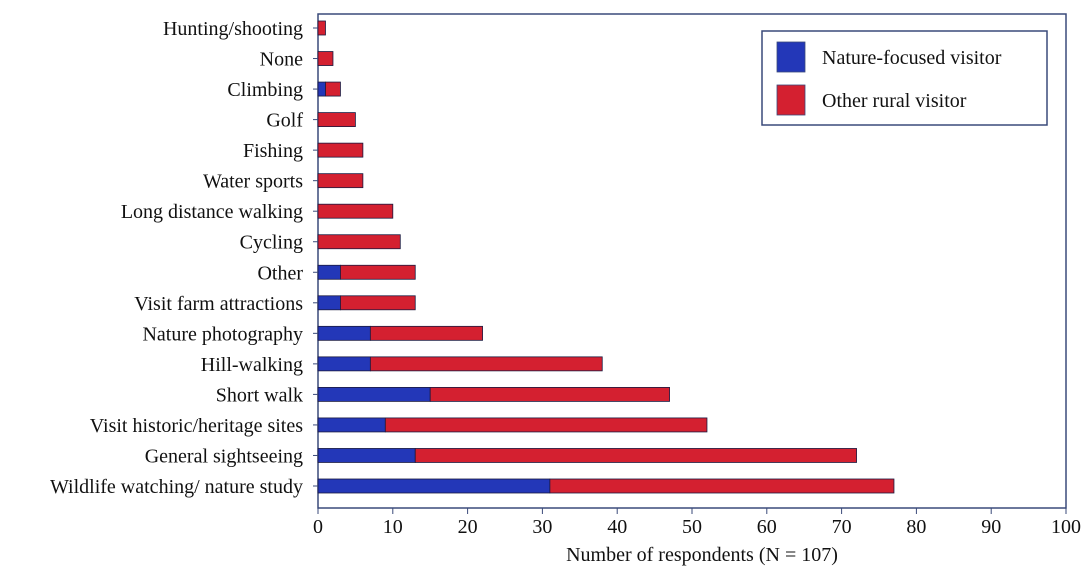 Image resolution: width=1086 pixels, height=574 pixels. I want to click on x-tick-label: 80, so click(916, 527).